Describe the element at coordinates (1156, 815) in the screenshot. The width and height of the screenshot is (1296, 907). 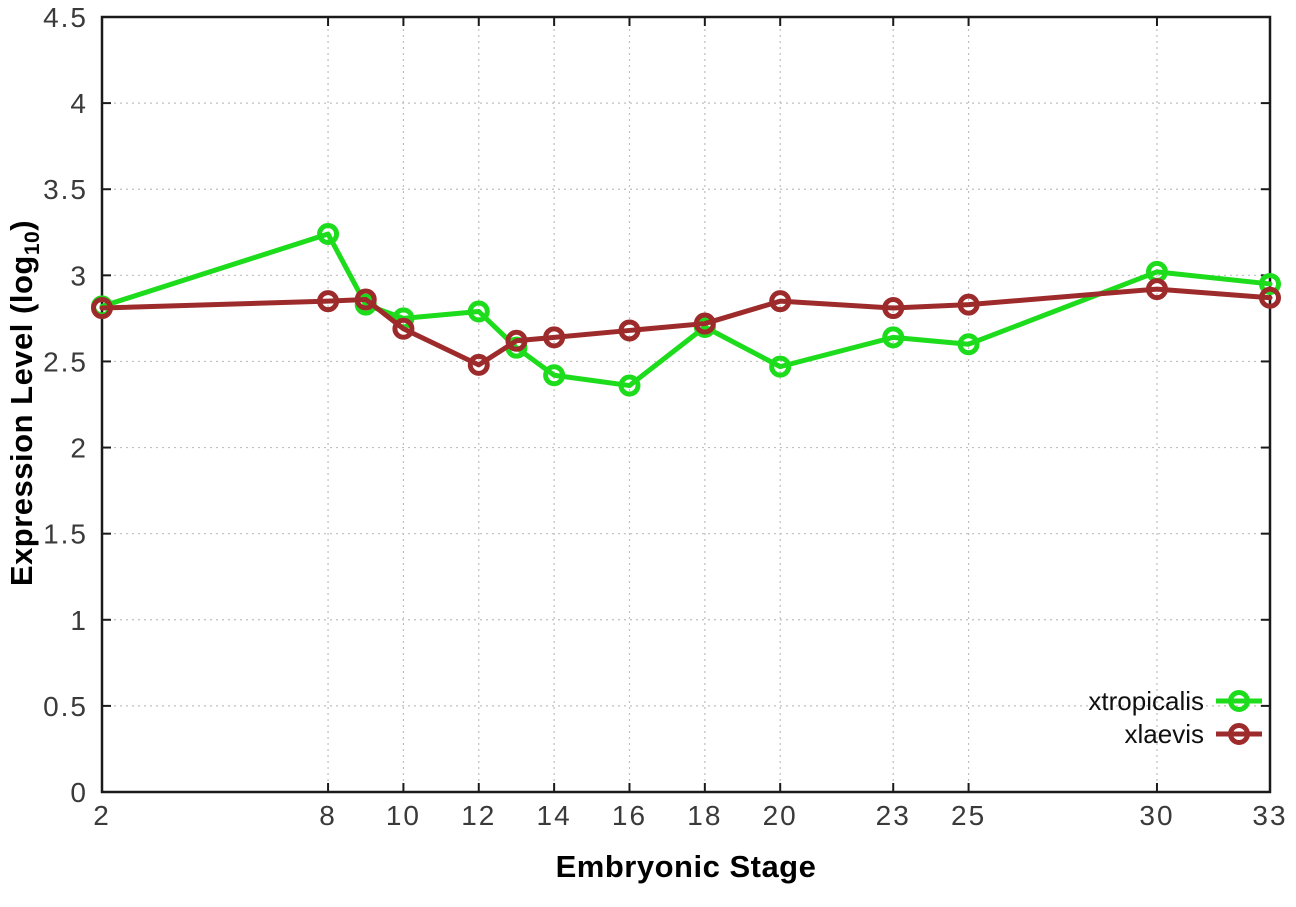
I see `x-tick-label: 30` at that location.